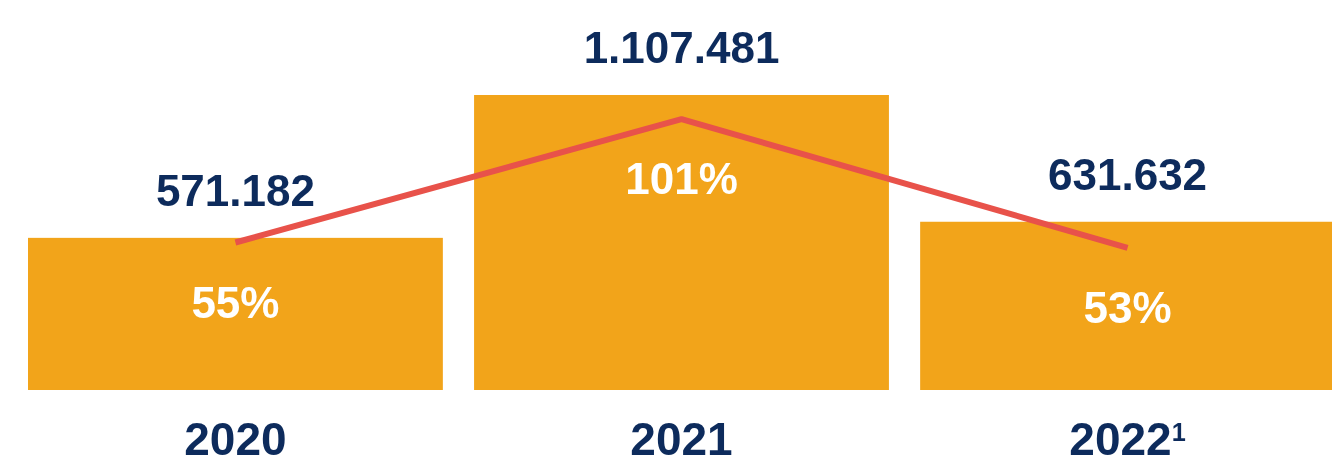  What do you see at coordinates (235, 190) in the screenshot?
I see `data-label: 571.182` at bounding box center [235, 190].